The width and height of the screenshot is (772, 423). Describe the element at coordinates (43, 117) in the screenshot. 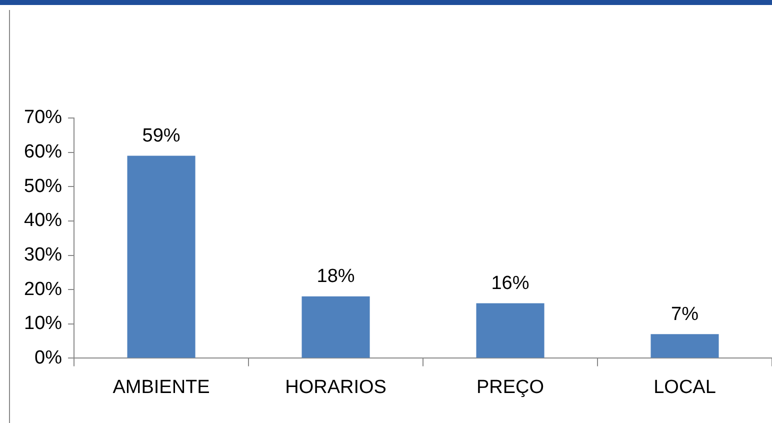

I see `y-tick-label: 70%` at that location.